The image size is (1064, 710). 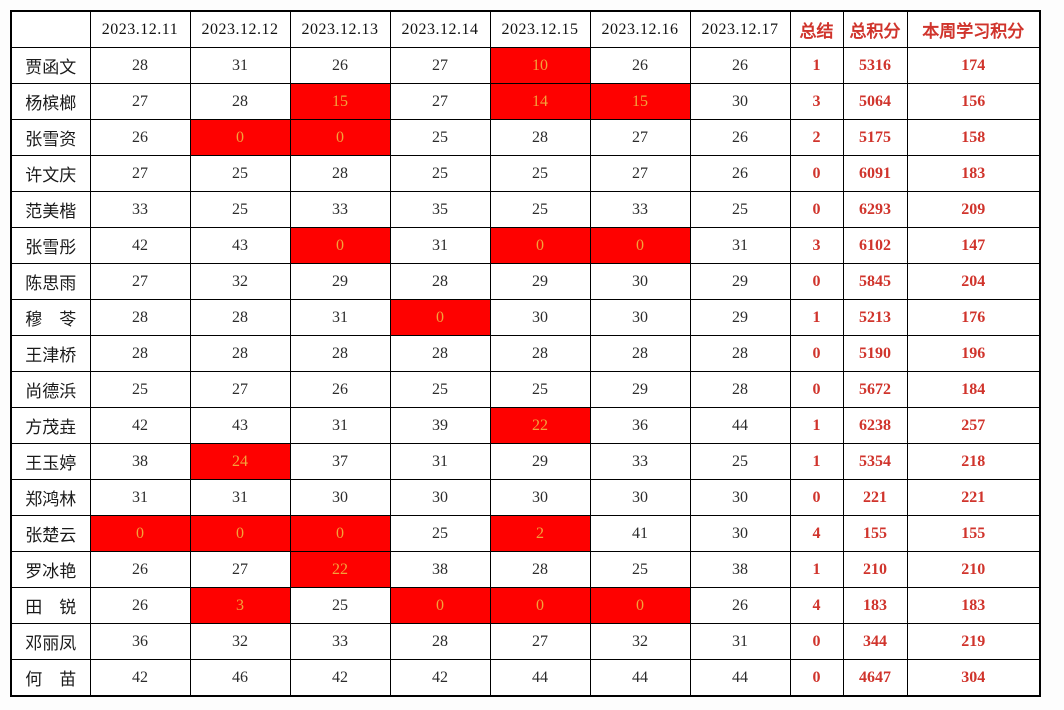 I want to click on total-points-cell: 5190, so click(x=875, y=353).